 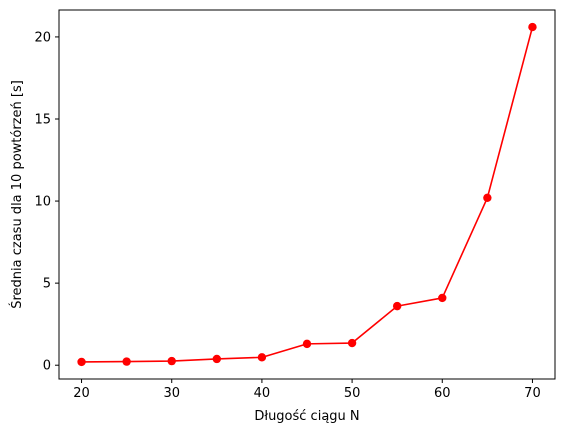 I want to click on x-tick-label: 30, so click(x=171, y=393).